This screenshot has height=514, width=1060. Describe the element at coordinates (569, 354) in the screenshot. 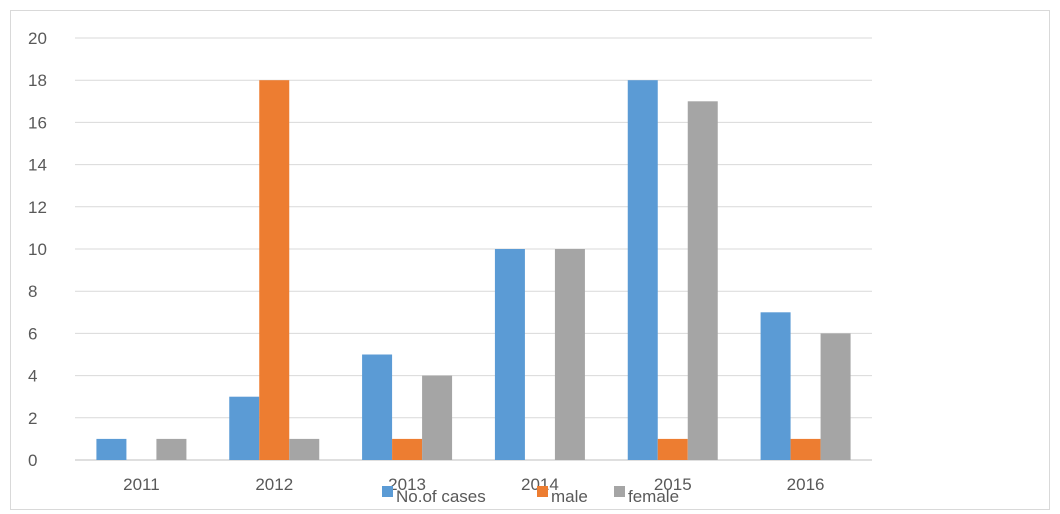

I see `bar-female-2014` at that location.